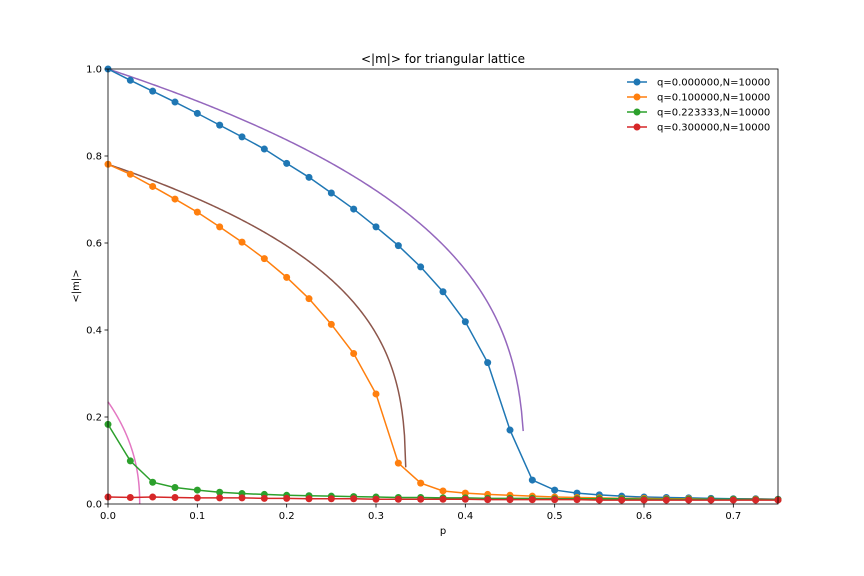 The image size is (864, 576). Describe the element at coordinates (287, 516) in the screenshot. I see `x-tick-label: 0.2` at that location.